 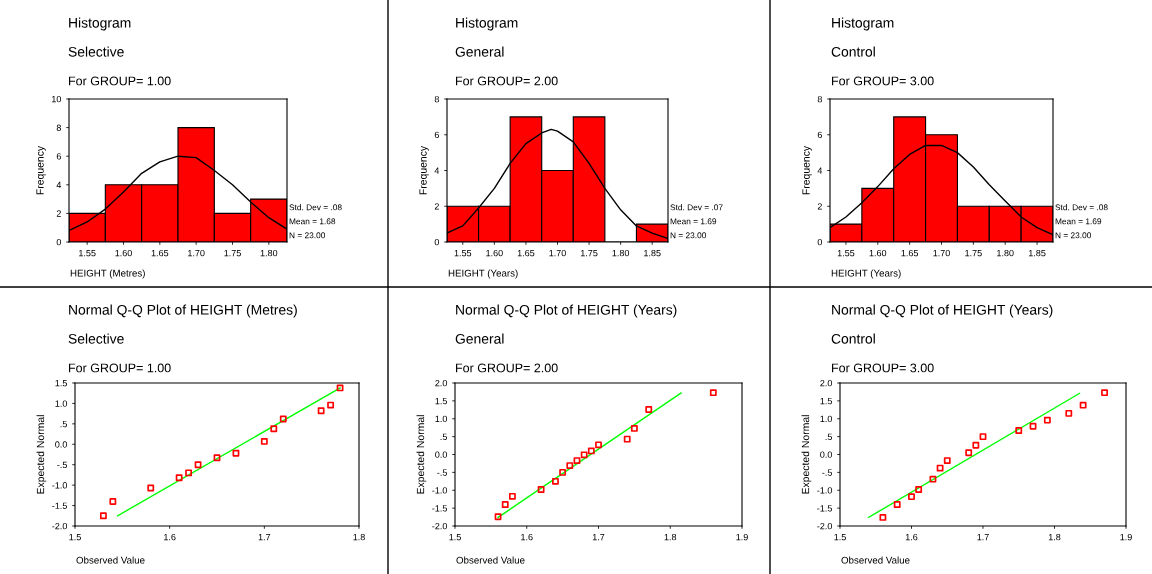 What do you see at coordinates (315, 207) in the screenshot?
I see `text: Std. Dev = .08` at bounding box center [315, 207].